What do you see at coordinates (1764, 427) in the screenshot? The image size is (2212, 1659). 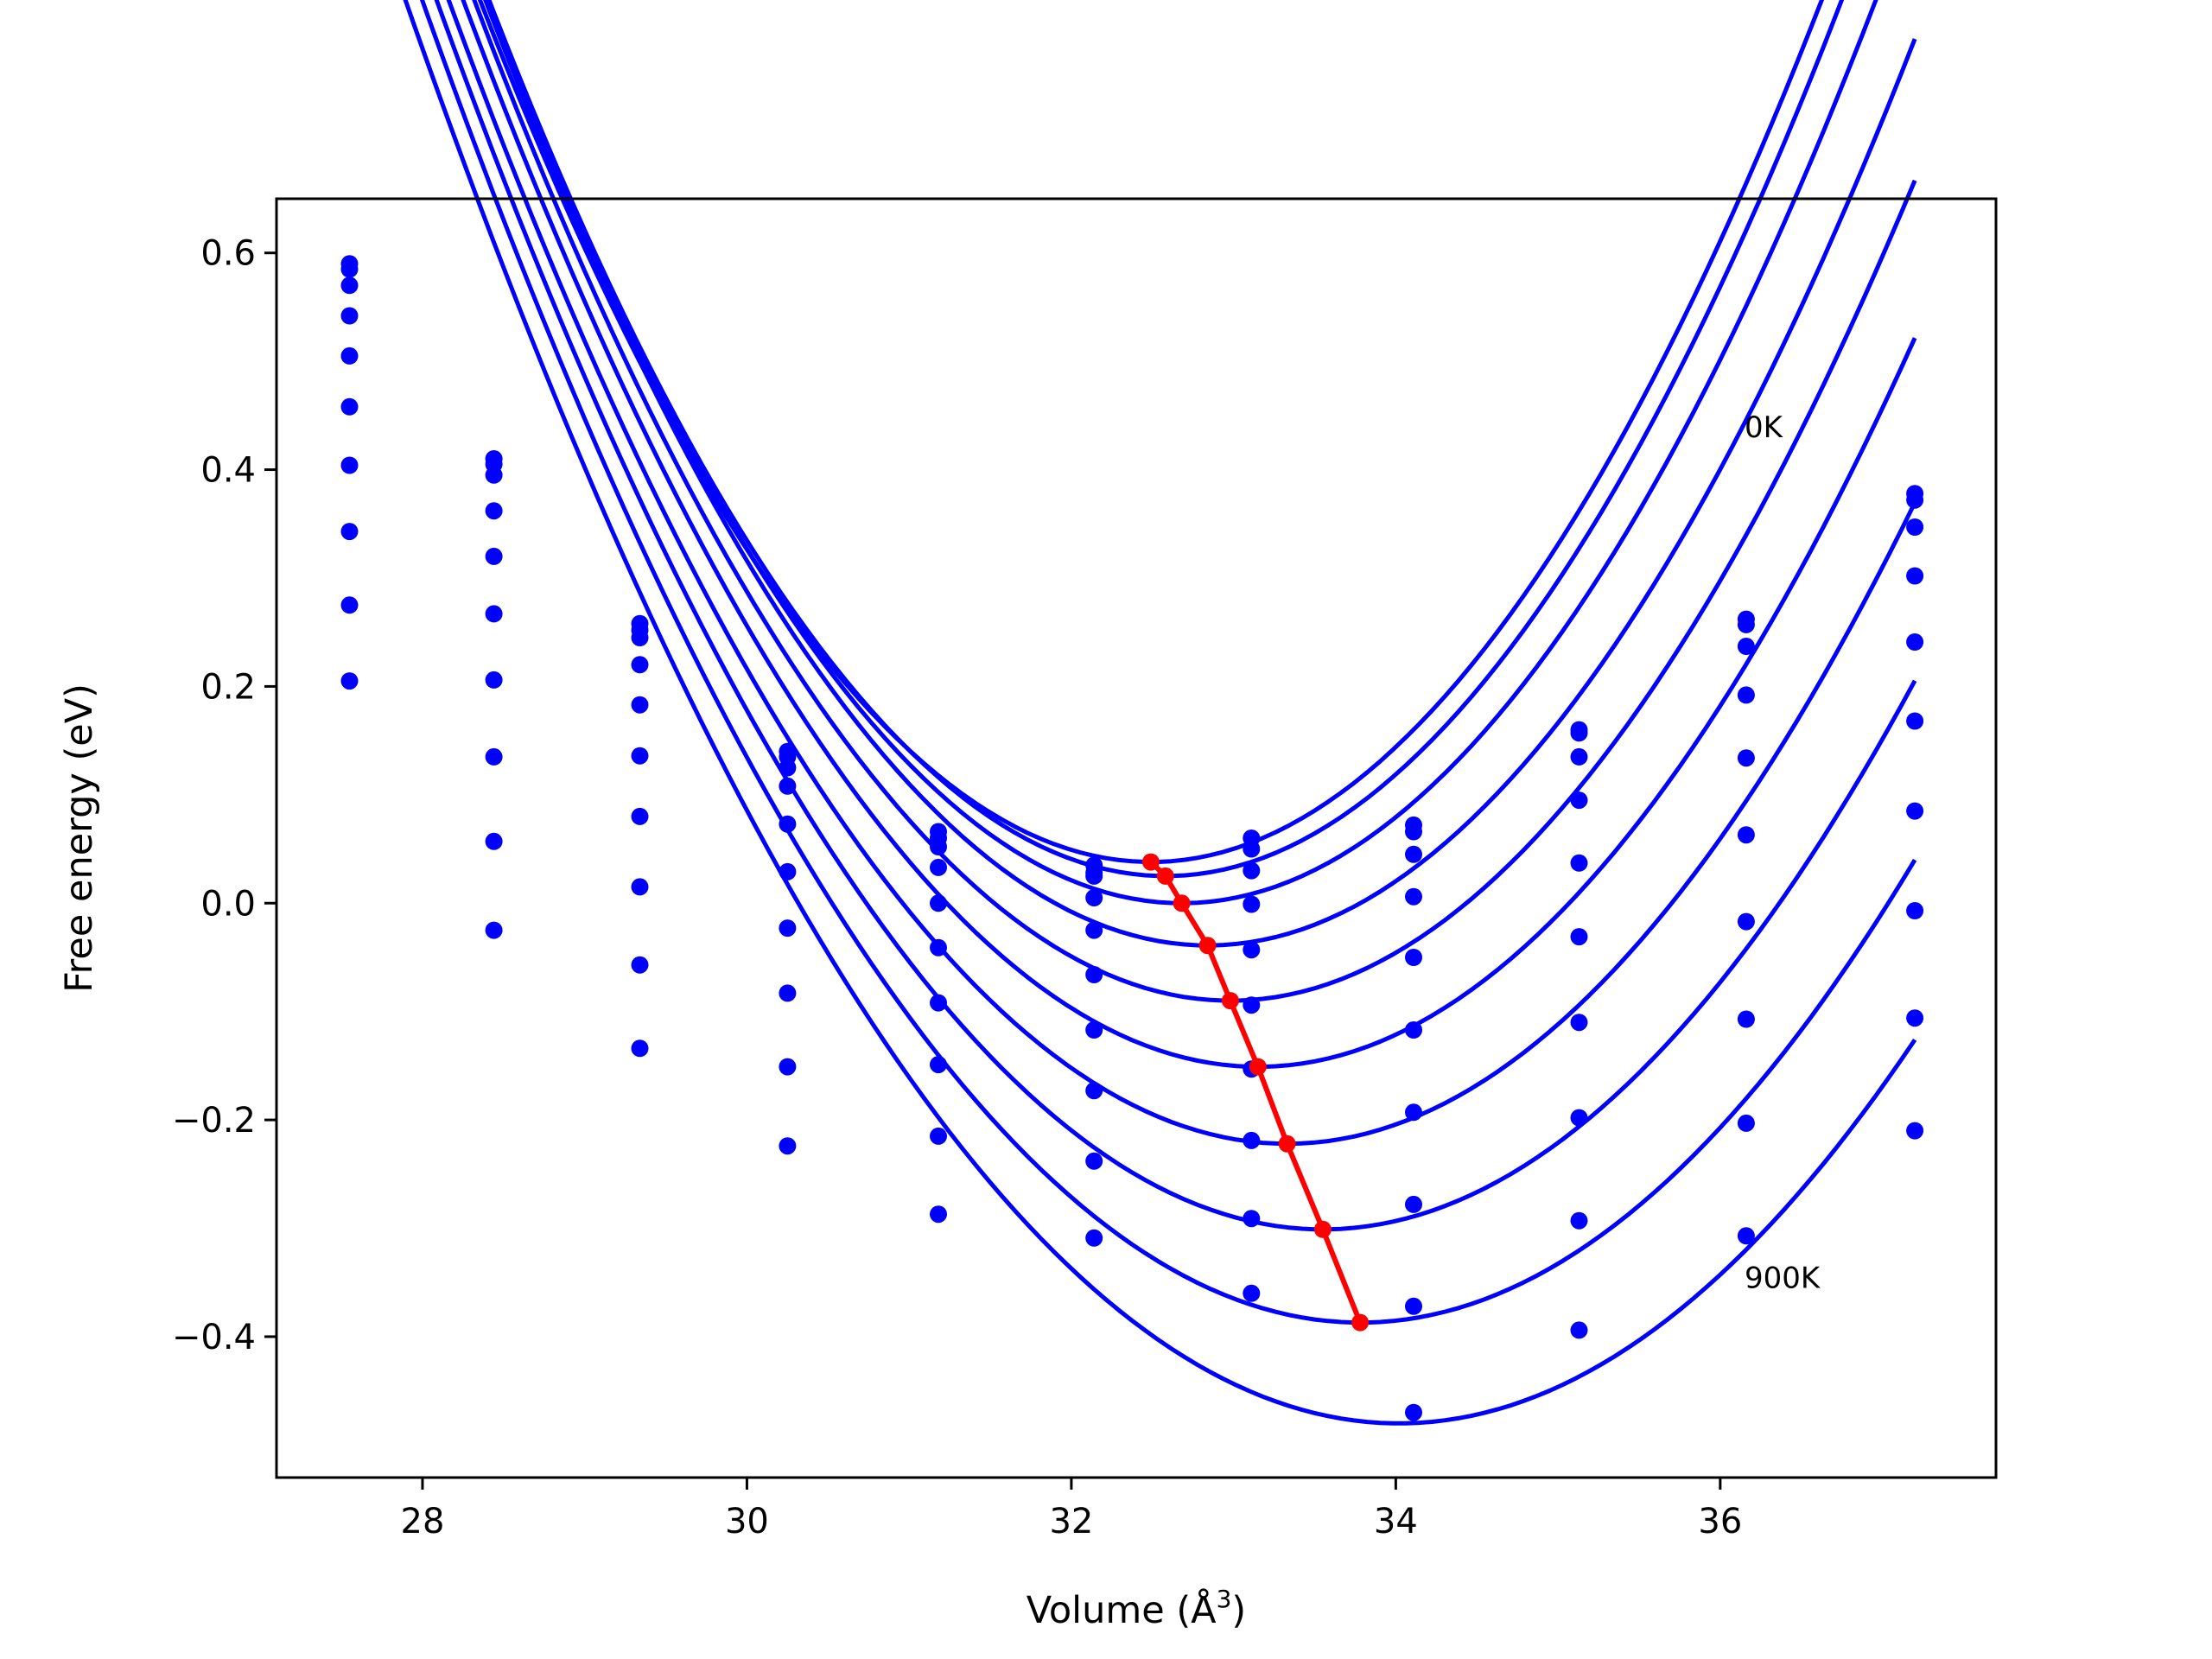 I see `annotation-0k: 0K` at bounding box center [1764, 427].